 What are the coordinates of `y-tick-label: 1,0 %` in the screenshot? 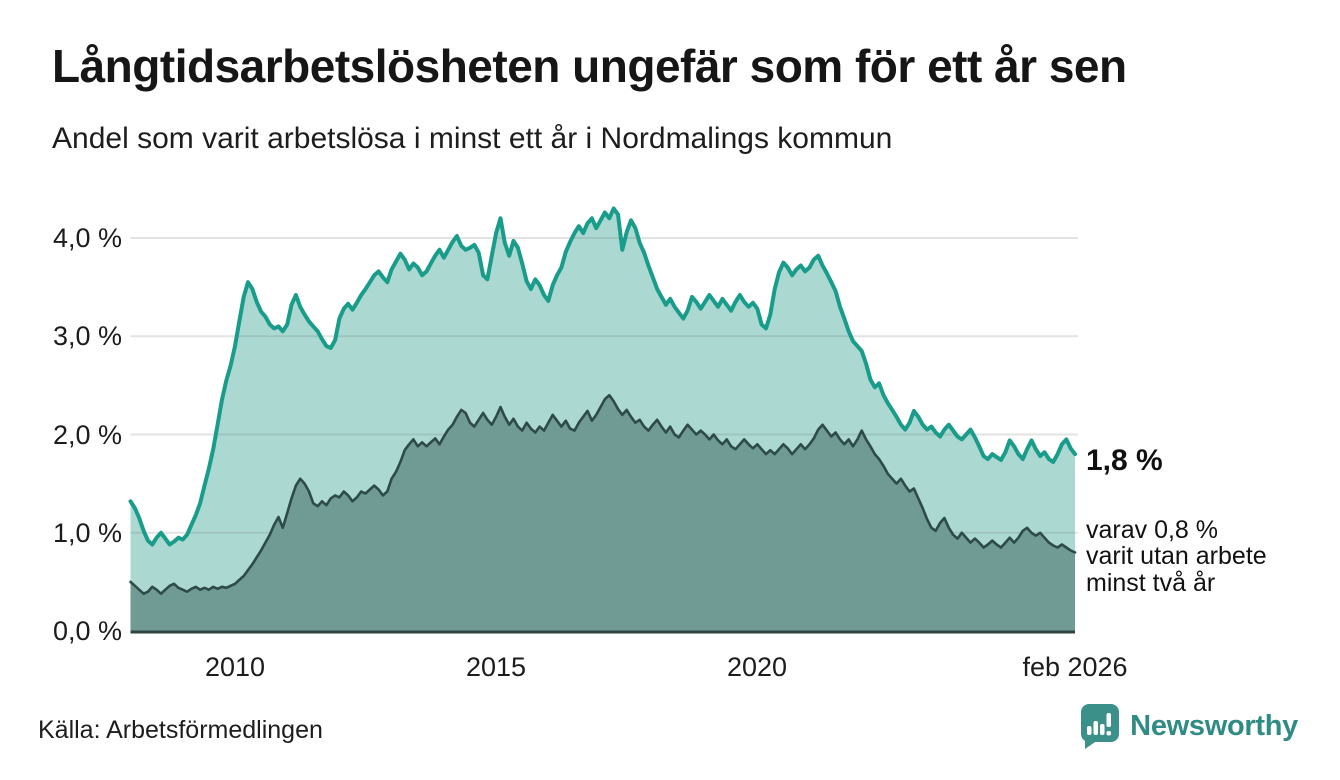 It's located at (87, 532).